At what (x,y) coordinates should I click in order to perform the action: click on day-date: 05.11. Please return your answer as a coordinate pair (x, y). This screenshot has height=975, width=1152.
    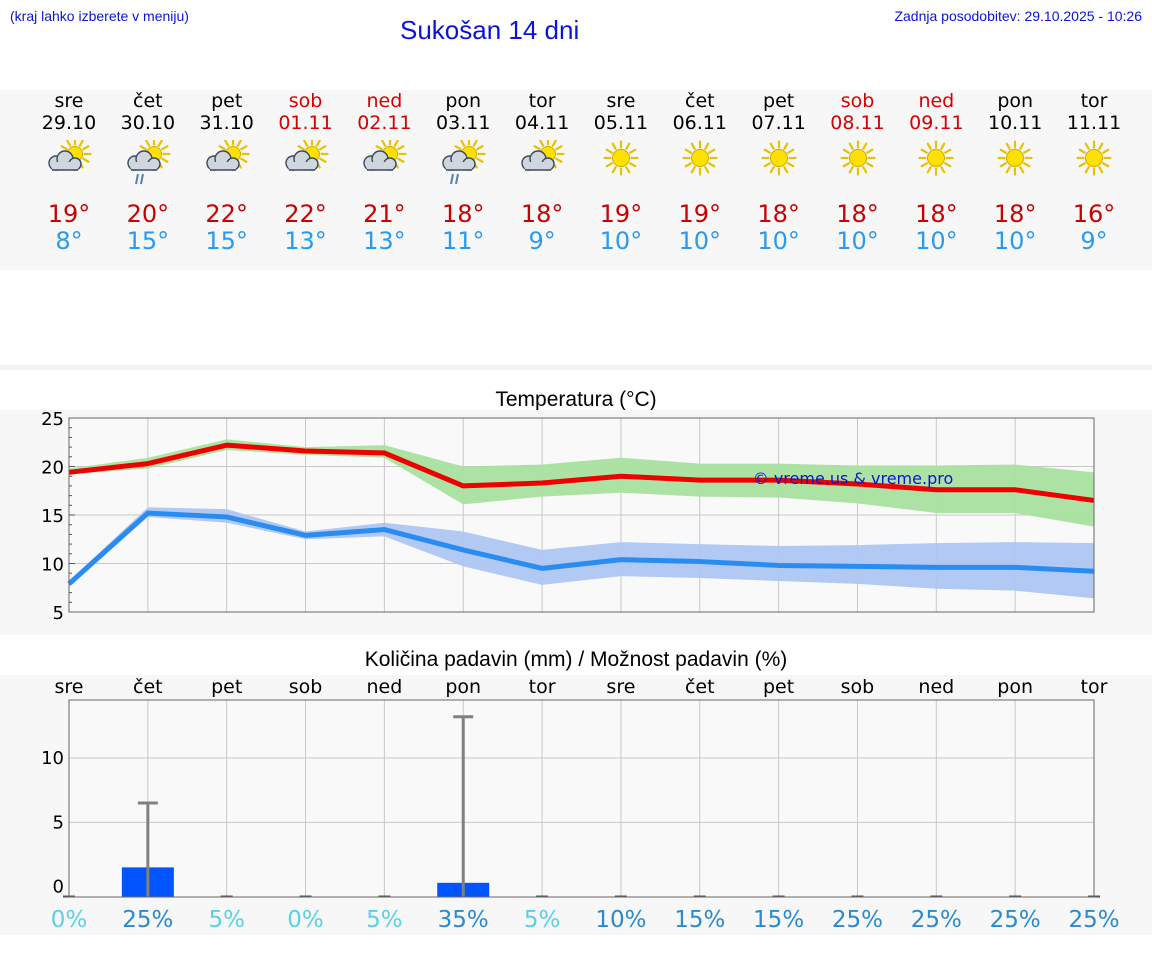
    Looking at the image, I should click on (621, 123).